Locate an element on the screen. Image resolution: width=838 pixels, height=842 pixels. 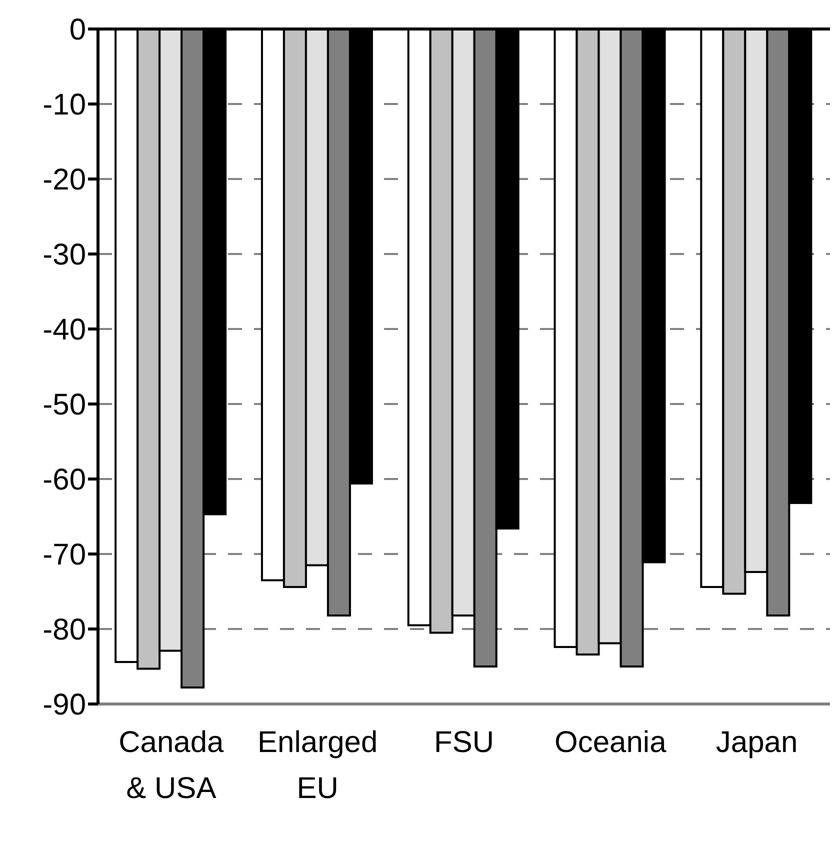
x-tick-label: FSU is located at coordinates (464, 742).